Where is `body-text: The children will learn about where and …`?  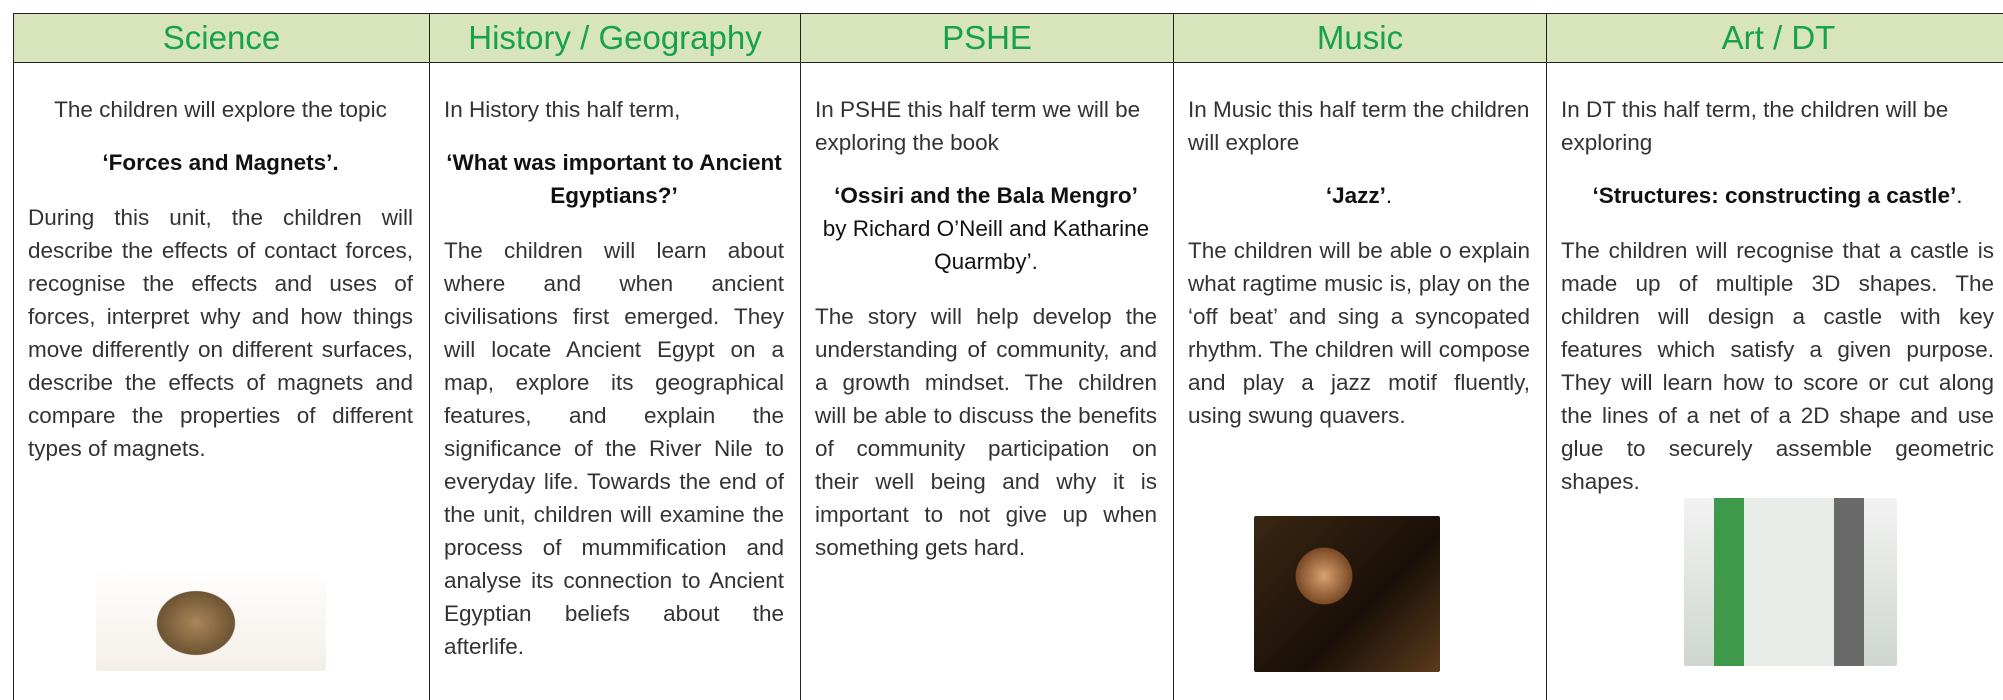
body-text: The children will learn about where and … is located at coordinates (614, 448).